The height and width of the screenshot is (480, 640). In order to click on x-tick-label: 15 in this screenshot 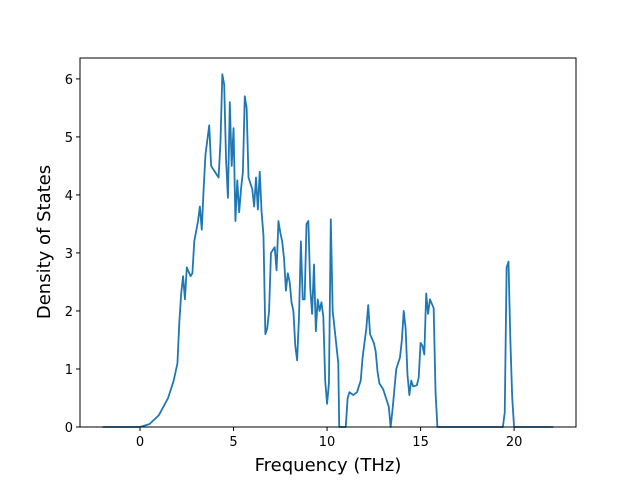, I will do `click(420, 442)`.